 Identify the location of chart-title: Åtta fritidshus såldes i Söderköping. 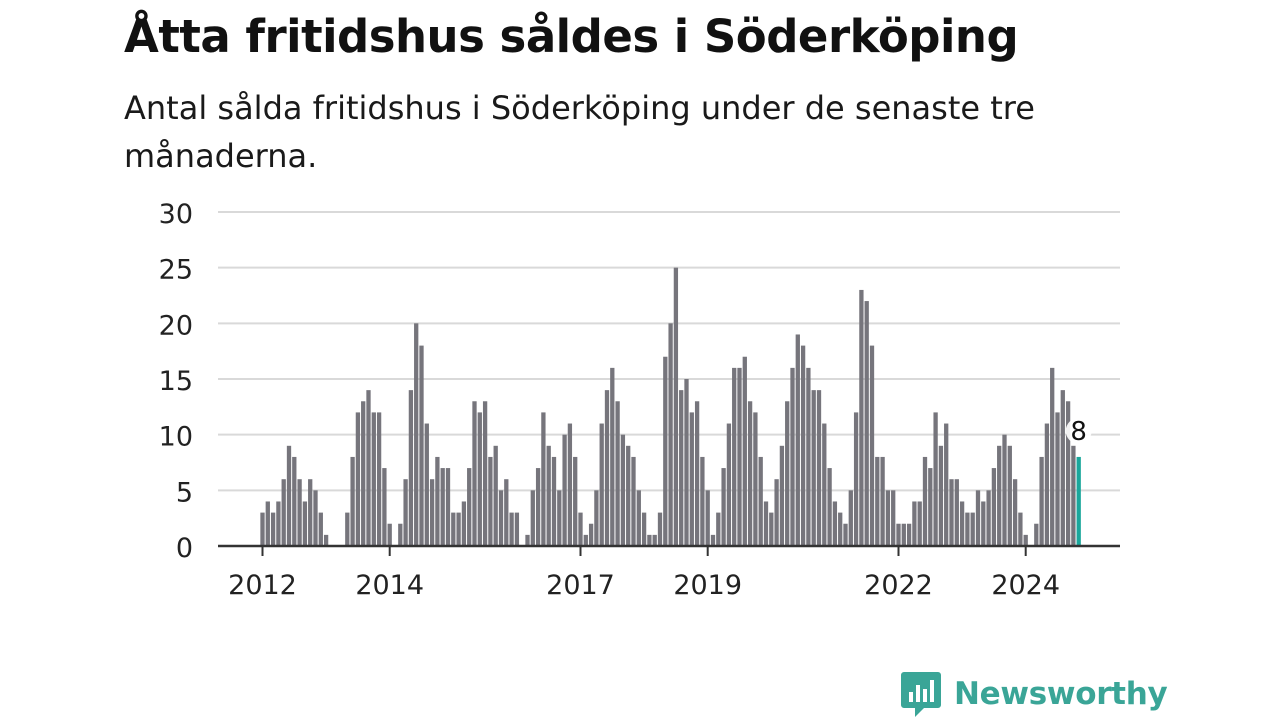
(571, 36).